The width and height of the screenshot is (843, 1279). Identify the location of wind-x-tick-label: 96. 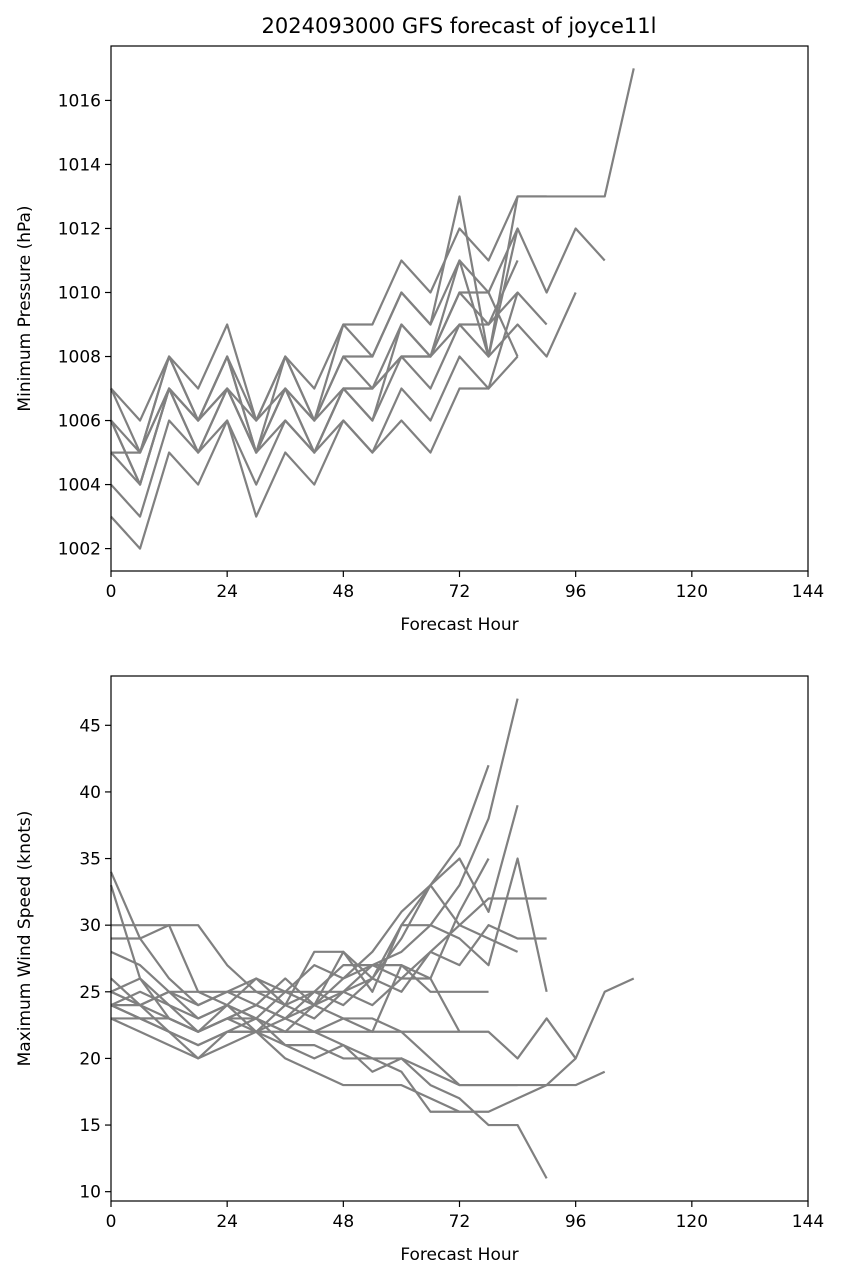
(576, 1222).